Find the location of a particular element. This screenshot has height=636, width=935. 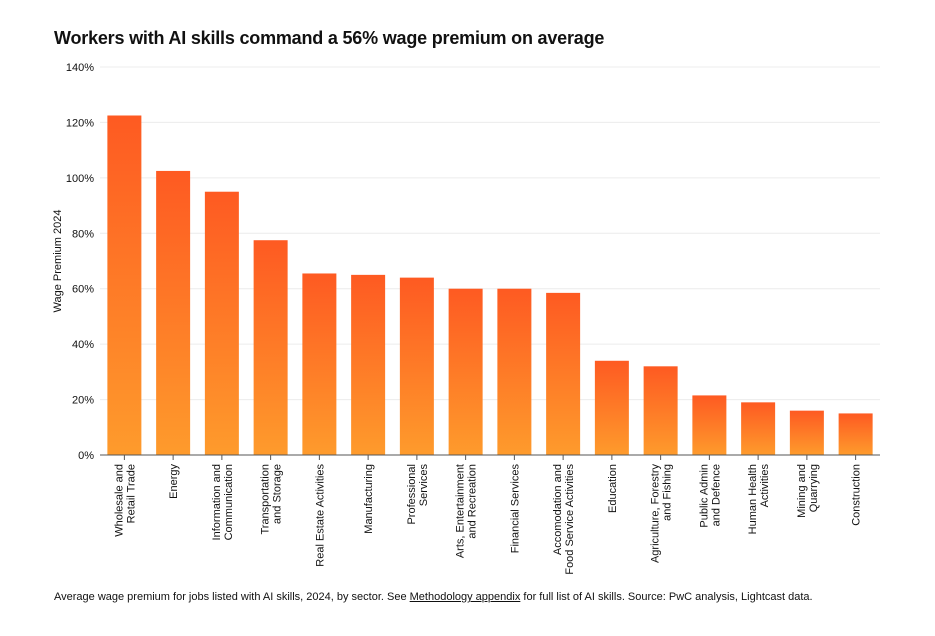

x-tick-label-line: Quarrying is located at coordinates (814, 488).